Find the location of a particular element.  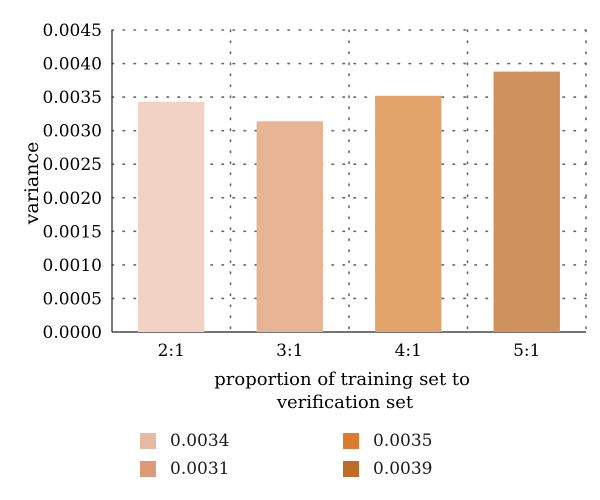

y-axis-label: variance is located at coordinates (32, 184).